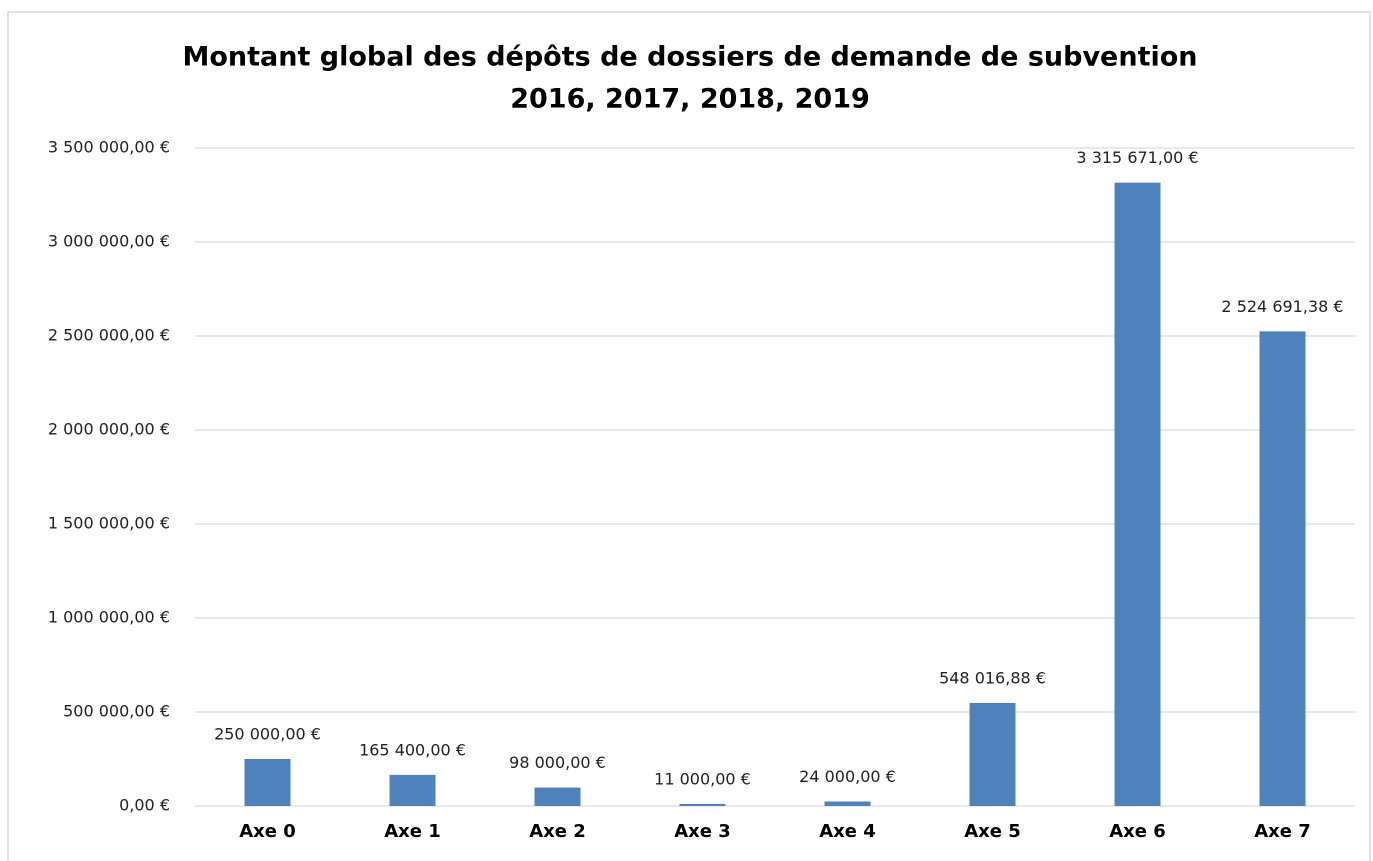 The height and width of the screenshot is (861, 1373). I want to click on value-label: 2 524 691,38 €, so click(1282, 306).